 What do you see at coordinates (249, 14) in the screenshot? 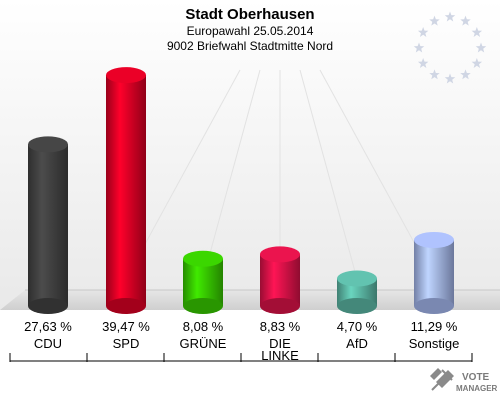
I see `chart-title: Stadt Oberhausen` at bounding box center [249, 14].